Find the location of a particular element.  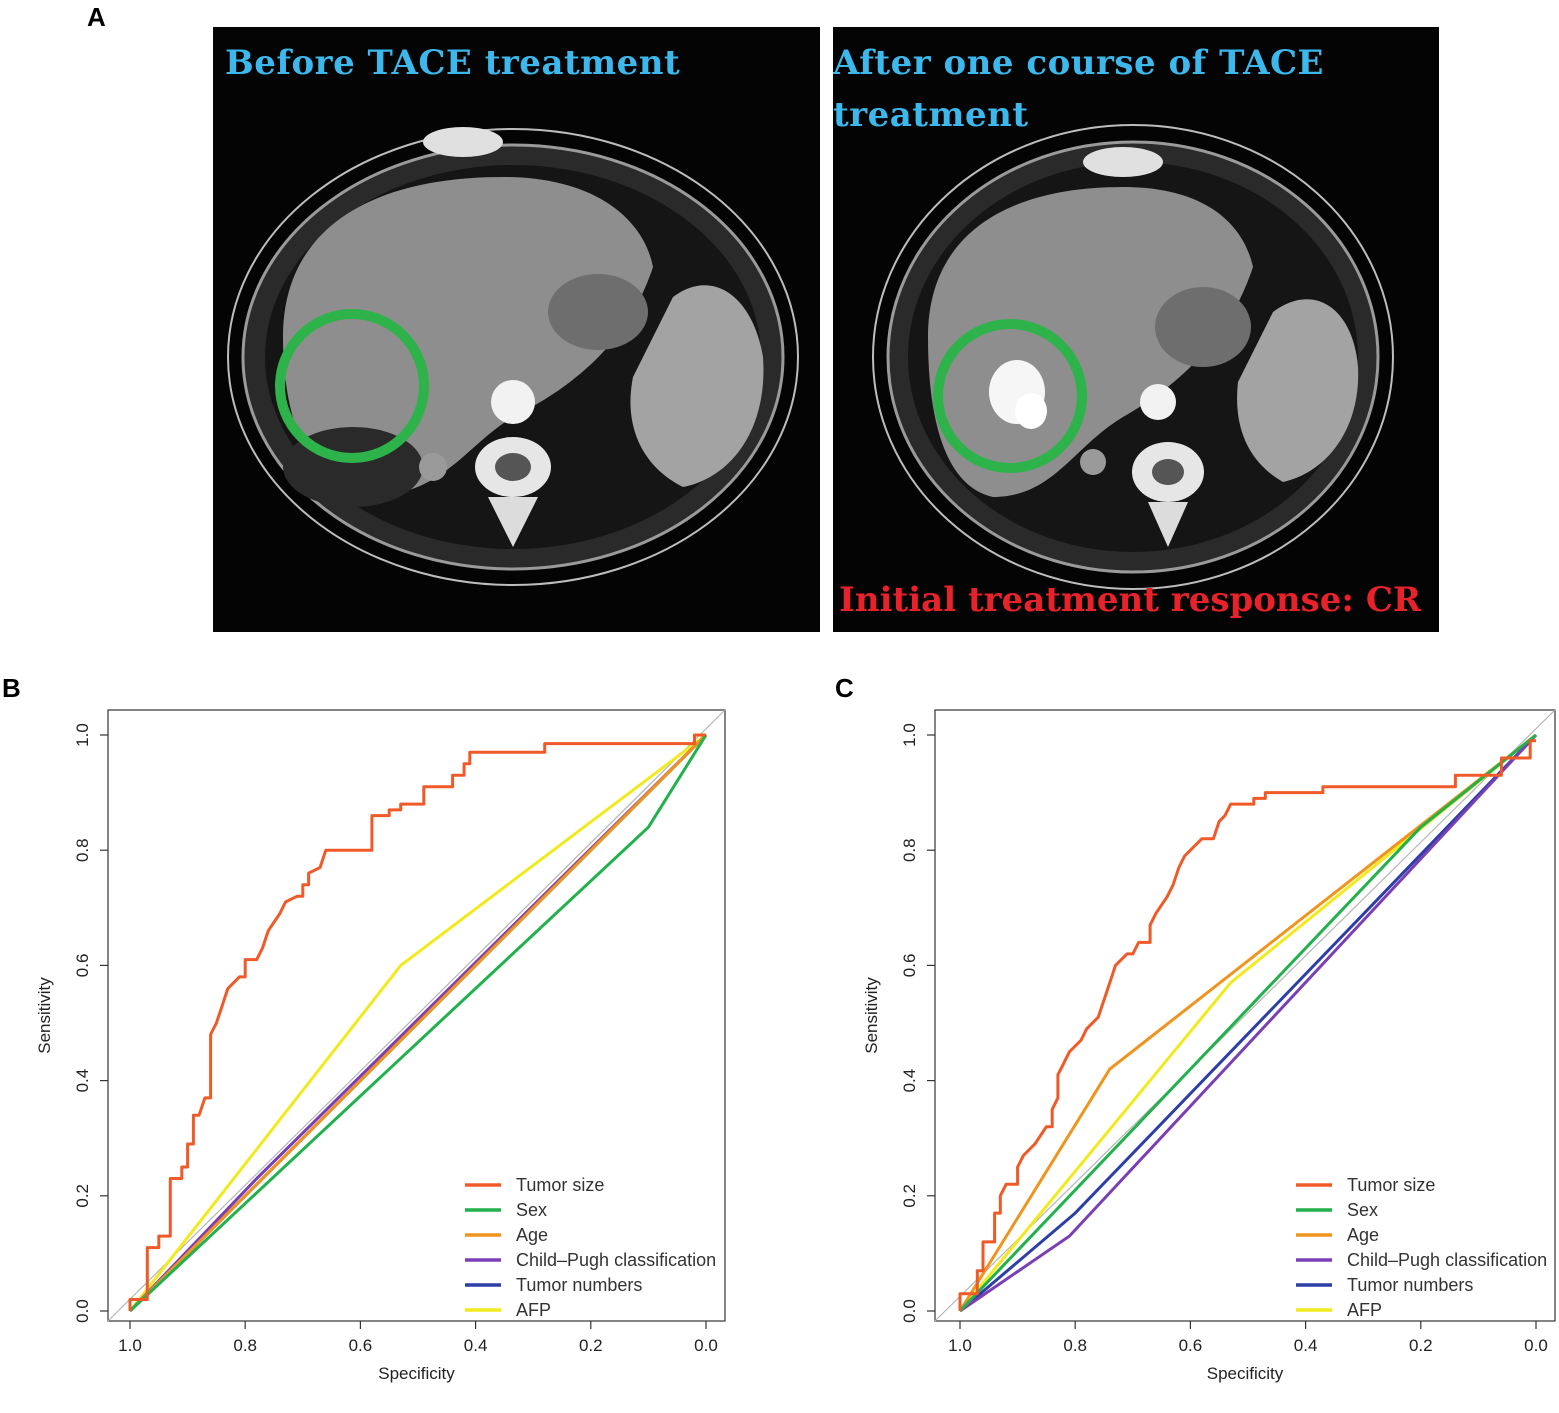

chart-b-x-tick-label: 0.2 is located at coordinates (591, 1345).